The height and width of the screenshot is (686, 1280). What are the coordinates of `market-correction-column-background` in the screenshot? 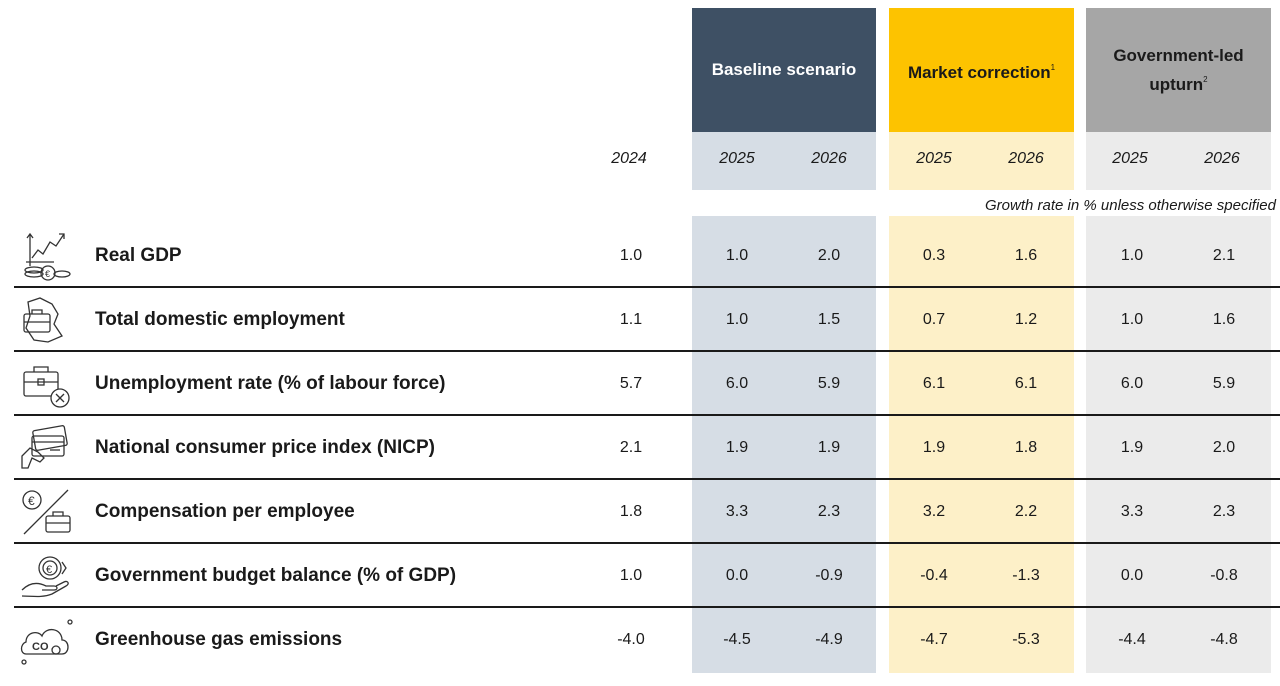 It's located at (981, 402).